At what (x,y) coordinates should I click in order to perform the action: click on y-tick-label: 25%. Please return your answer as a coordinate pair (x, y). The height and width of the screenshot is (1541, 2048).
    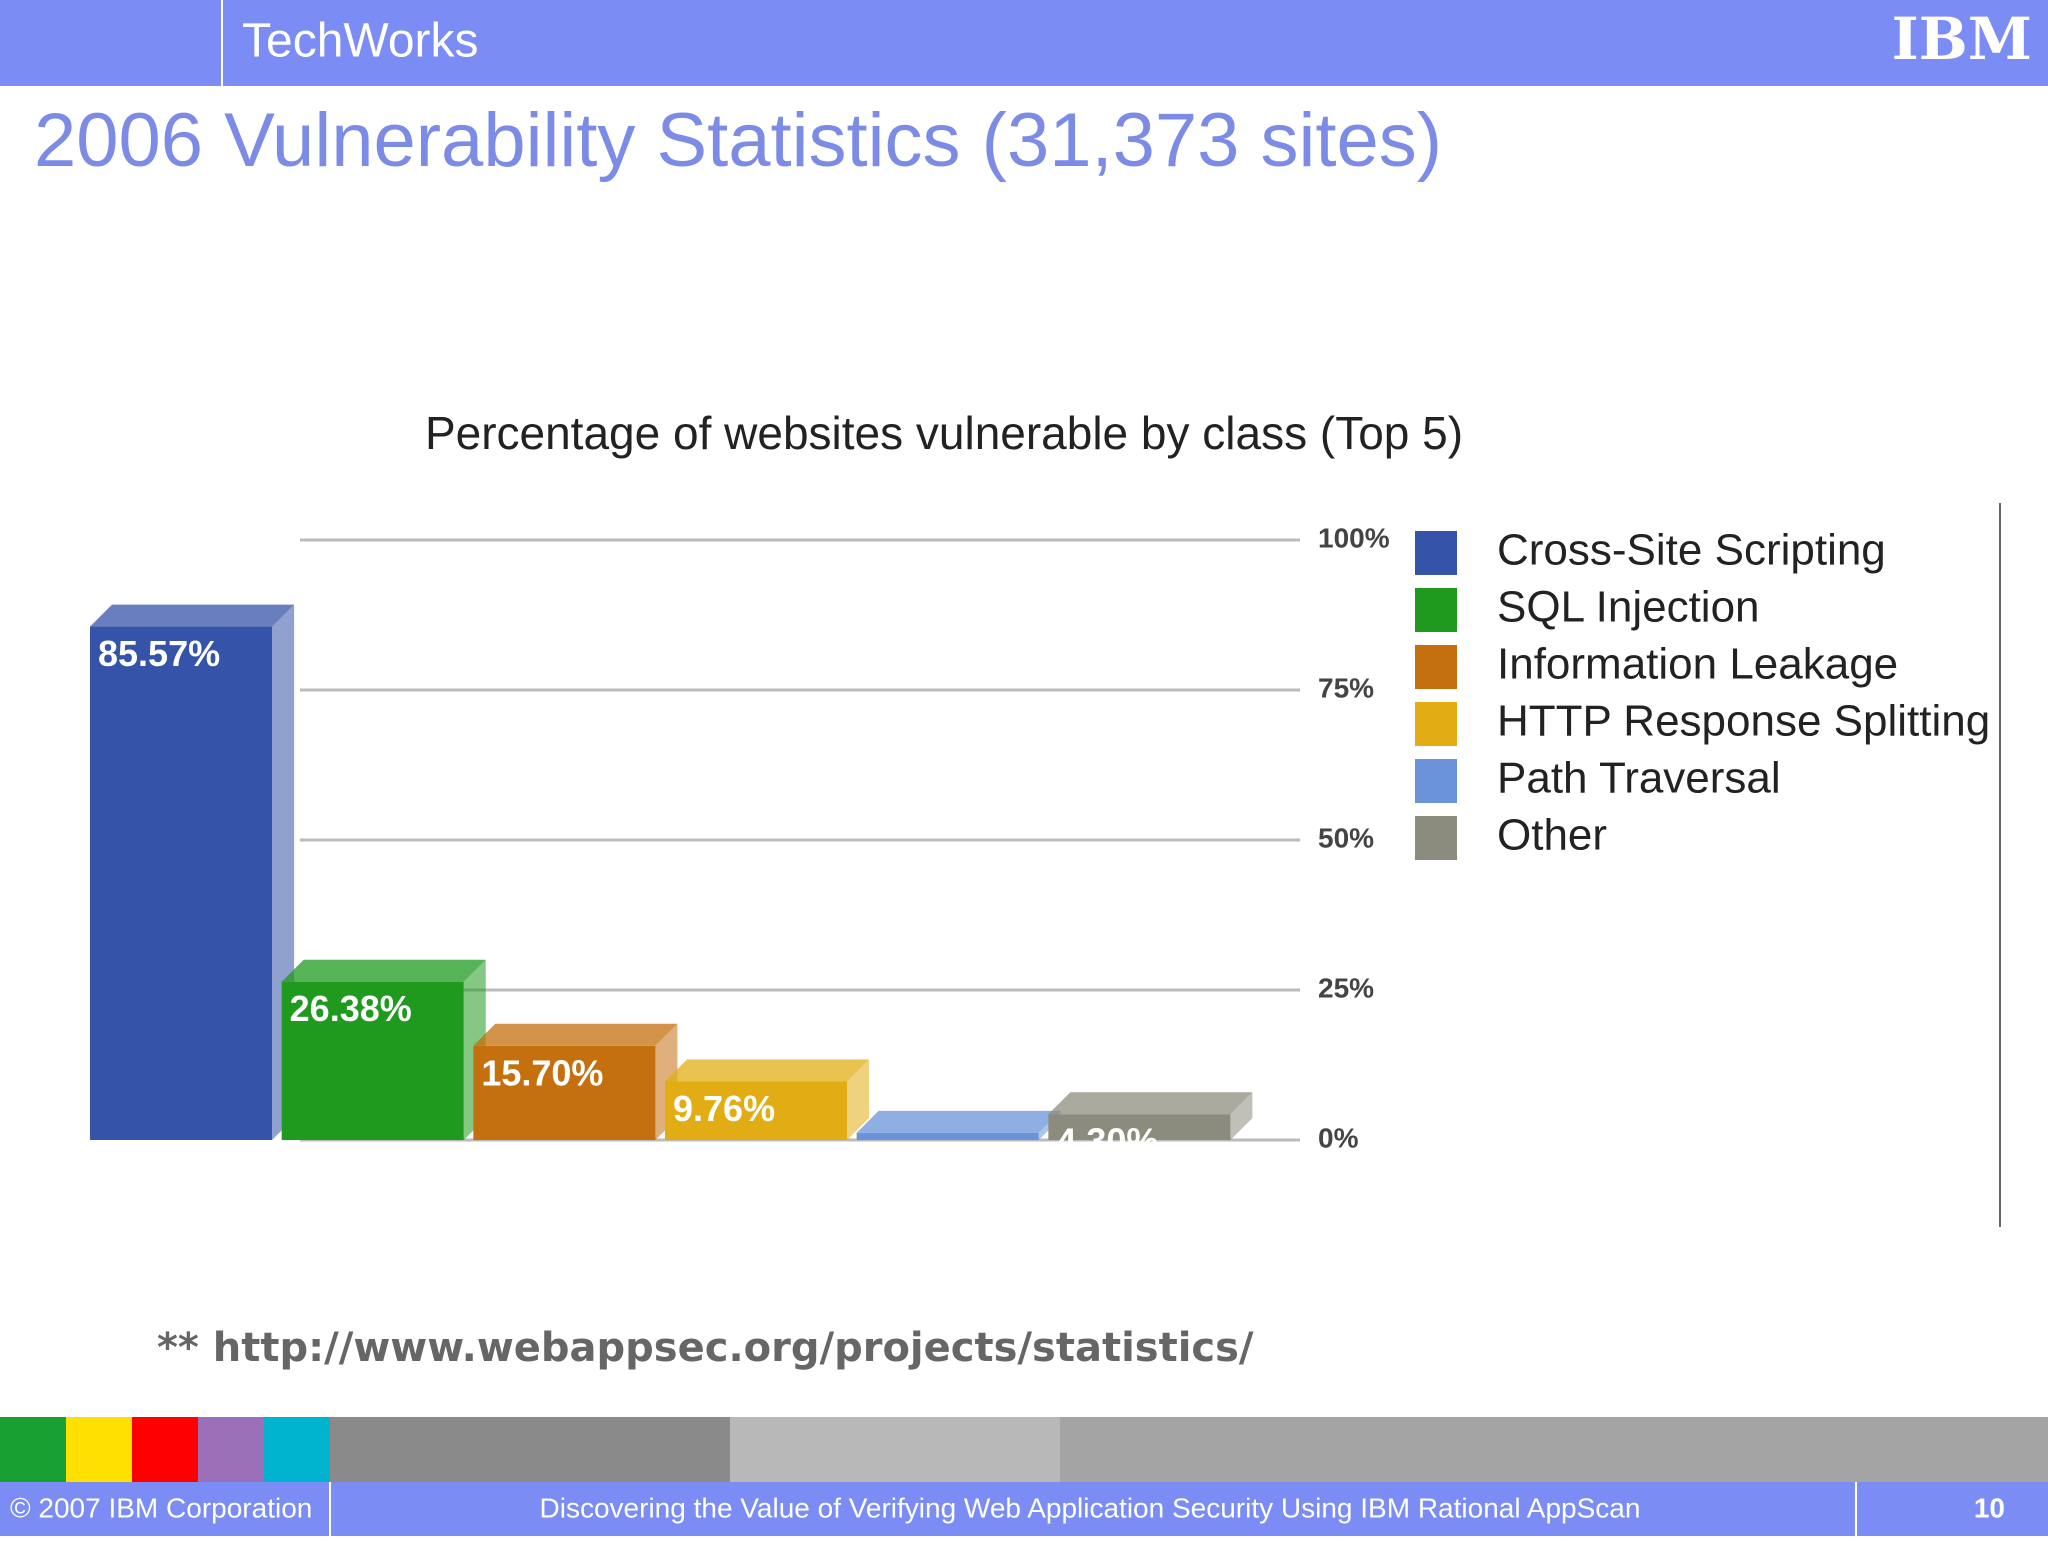
    Looking at the image, I should click on (1346, 987).